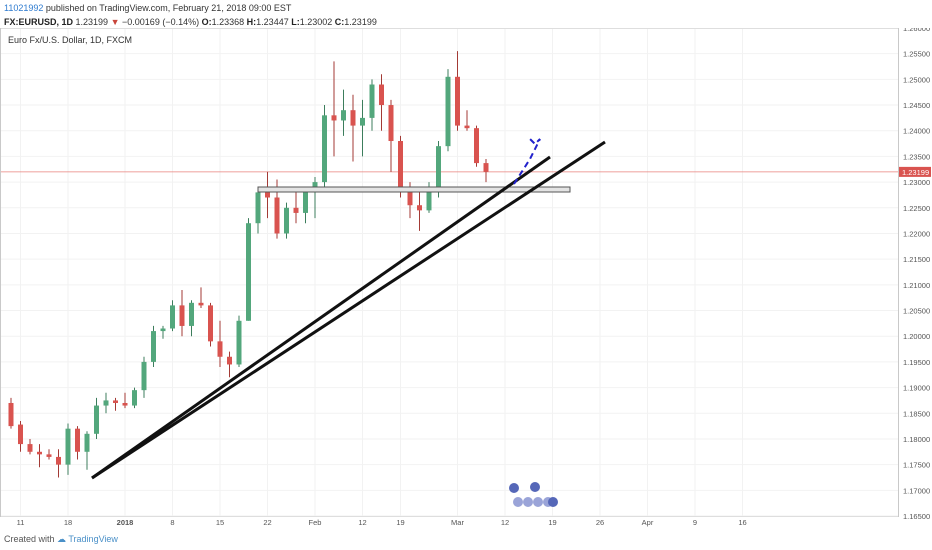 The height and width of the screenshot is (550, 932). I want to click on open-value: 1.23368, so click(228, 22).